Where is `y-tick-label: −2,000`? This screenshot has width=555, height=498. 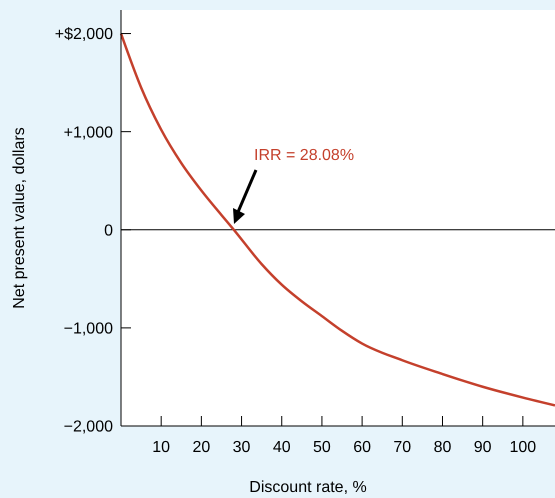
y-tick-label: −2,000 is located at coordinates (89, 427).